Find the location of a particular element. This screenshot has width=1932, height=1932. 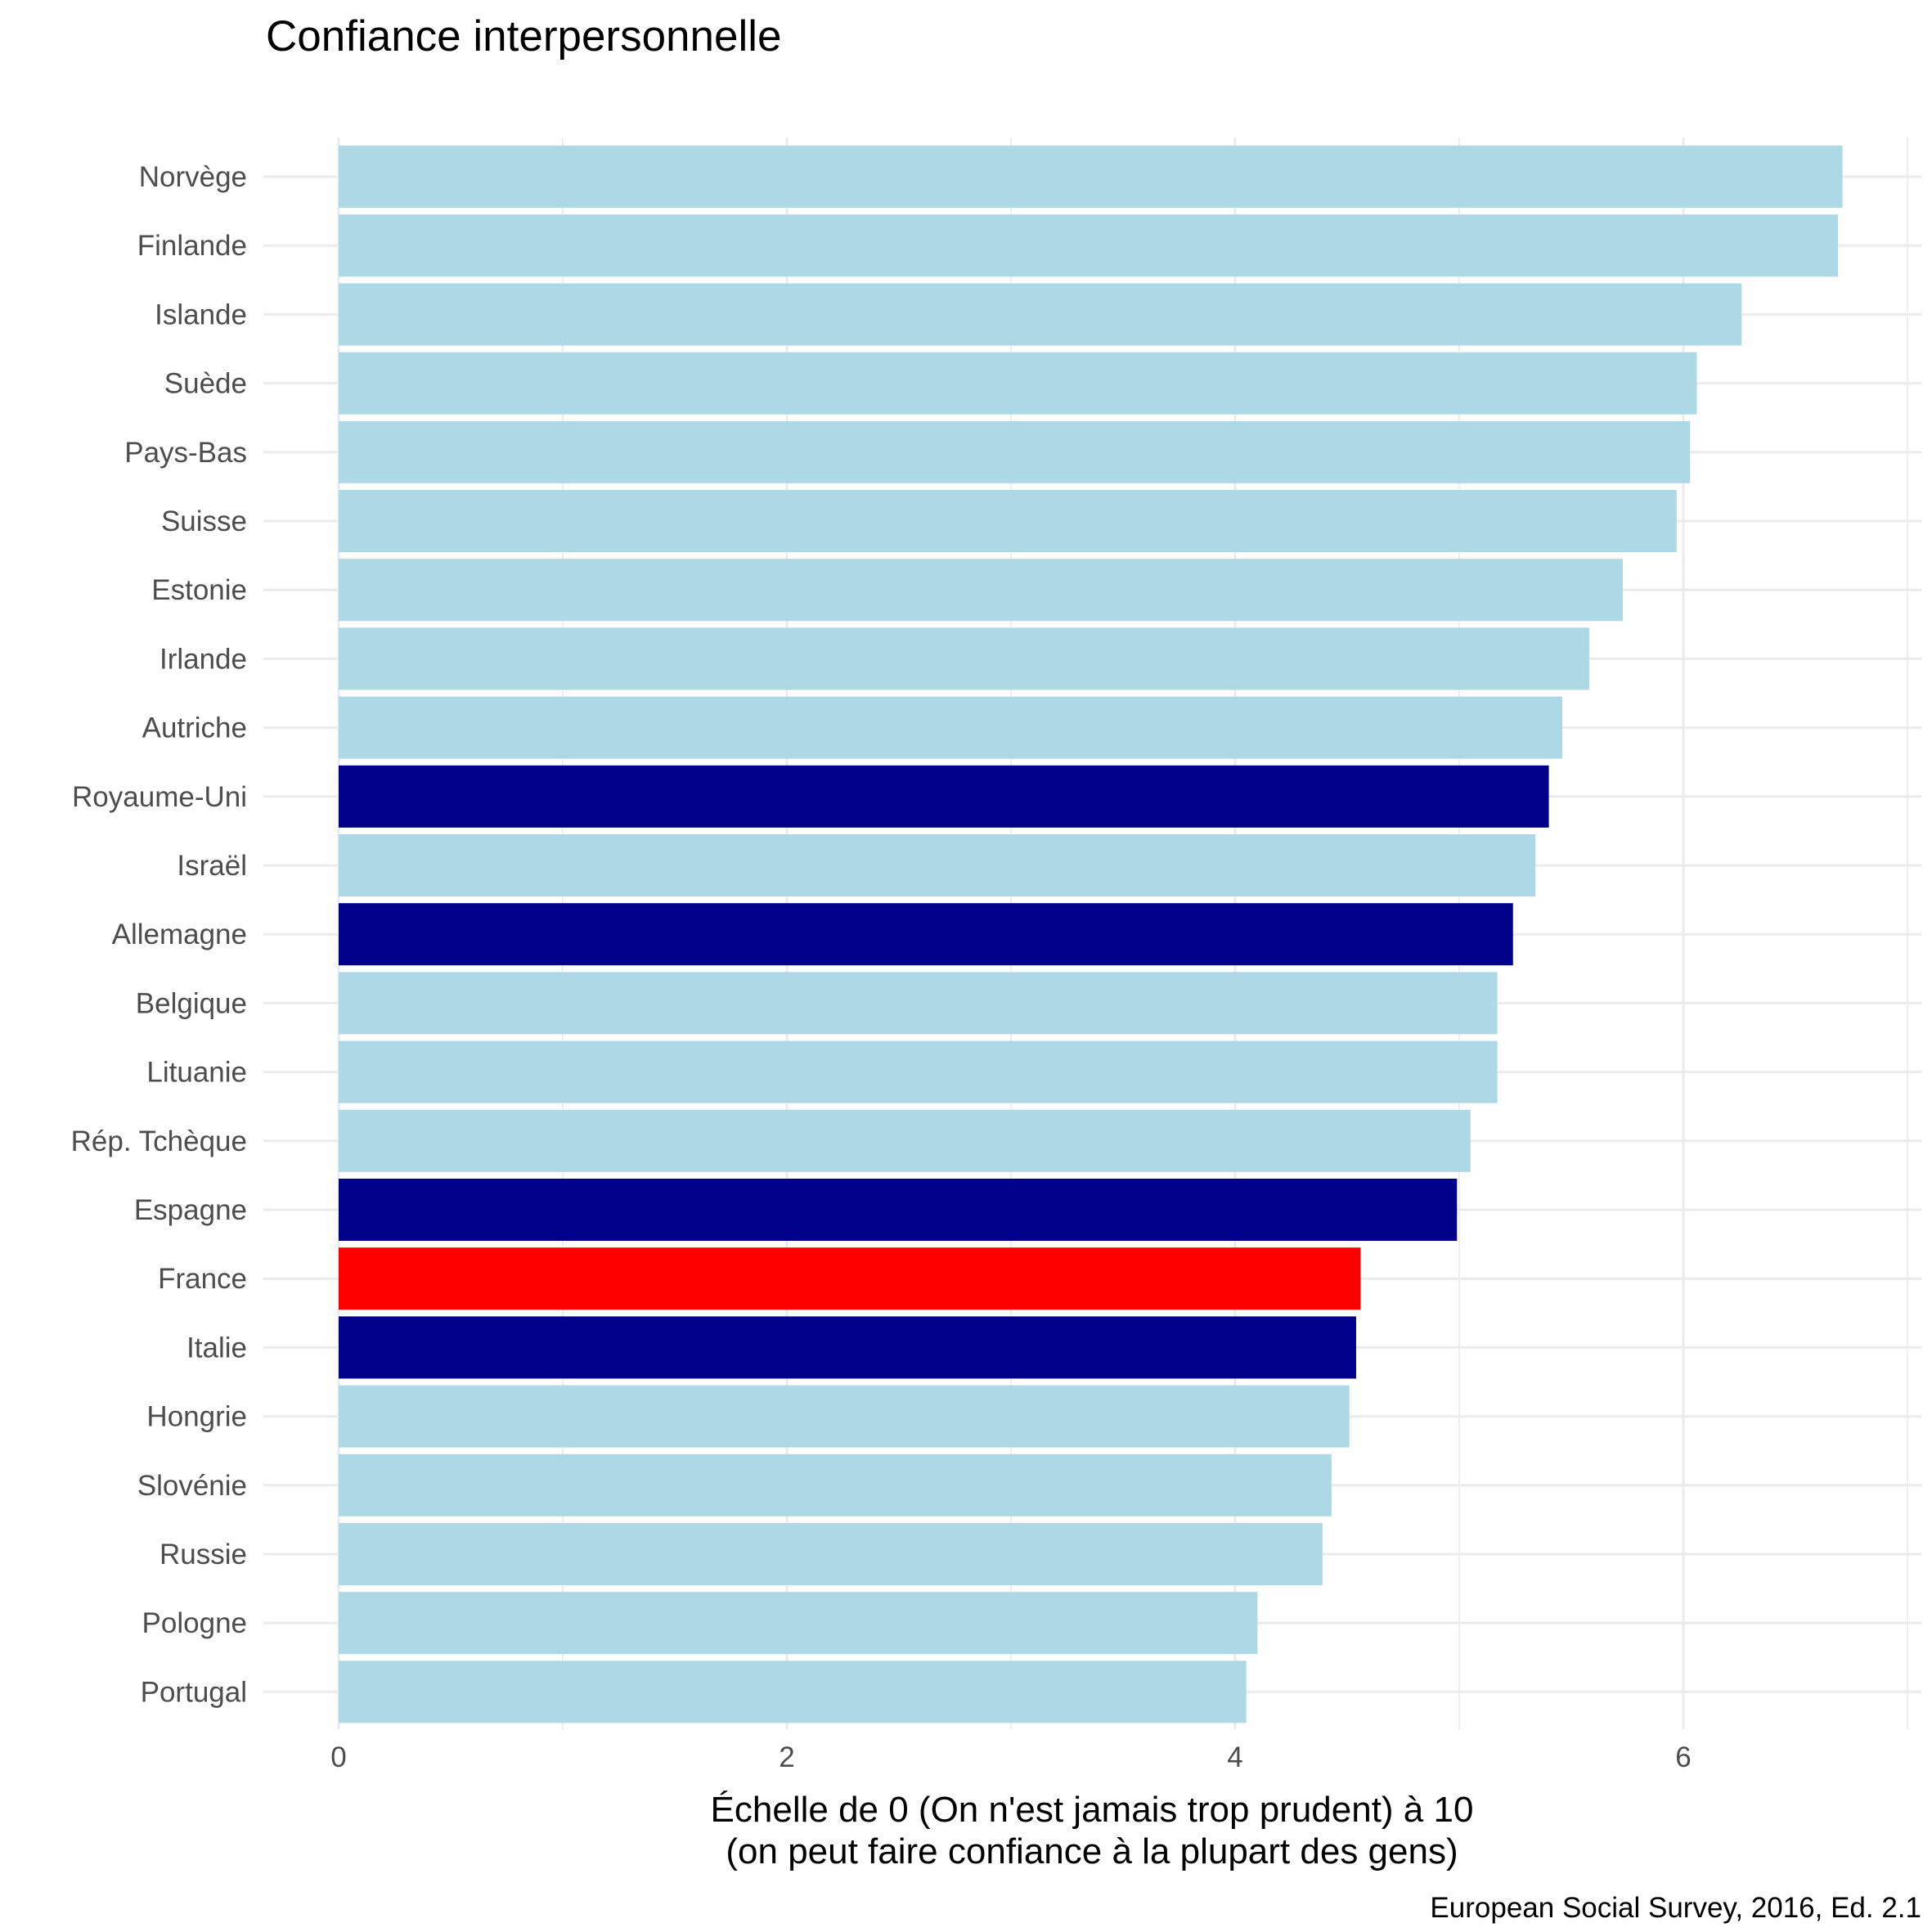

y-label-17: Italie is located at coordinates (216, 1348).